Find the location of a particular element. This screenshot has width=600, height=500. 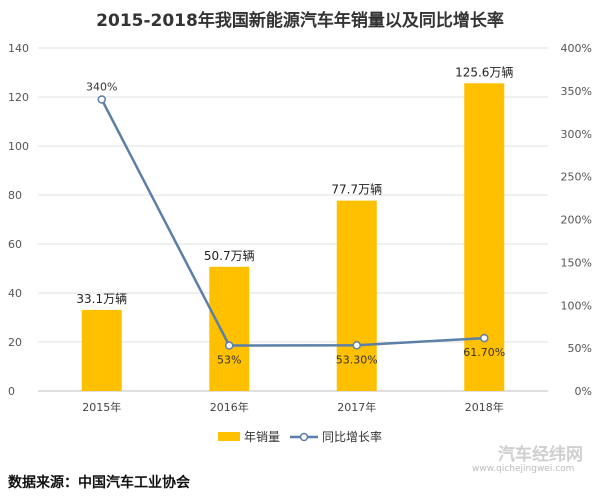

x-axis-tick: 2018年 is located at coordinates (484, 407).